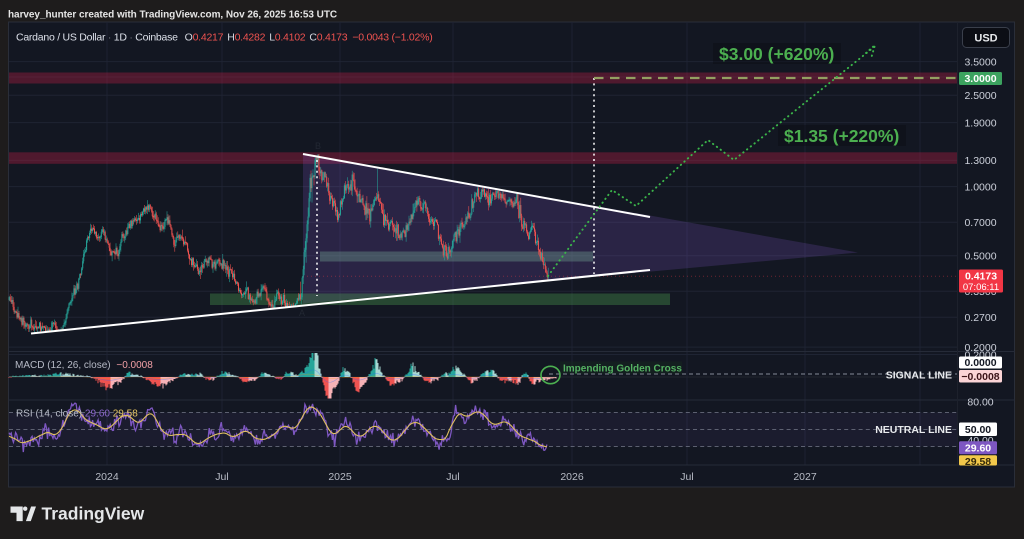  I want to click on svg-text: NEUTRAL LINE, so click(913, 430).